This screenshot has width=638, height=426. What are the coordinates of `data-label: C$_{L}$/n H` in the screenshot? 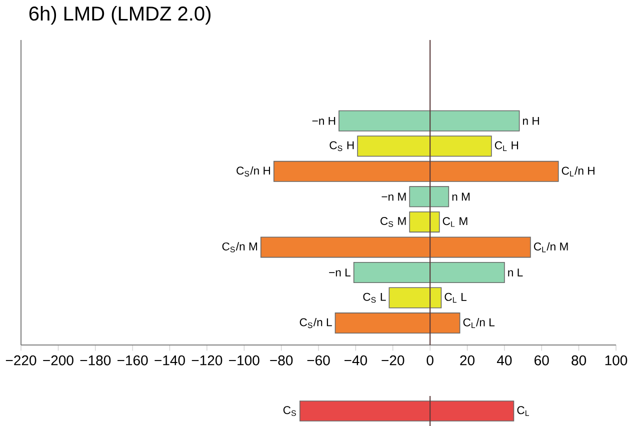 It's located at (578, 171).